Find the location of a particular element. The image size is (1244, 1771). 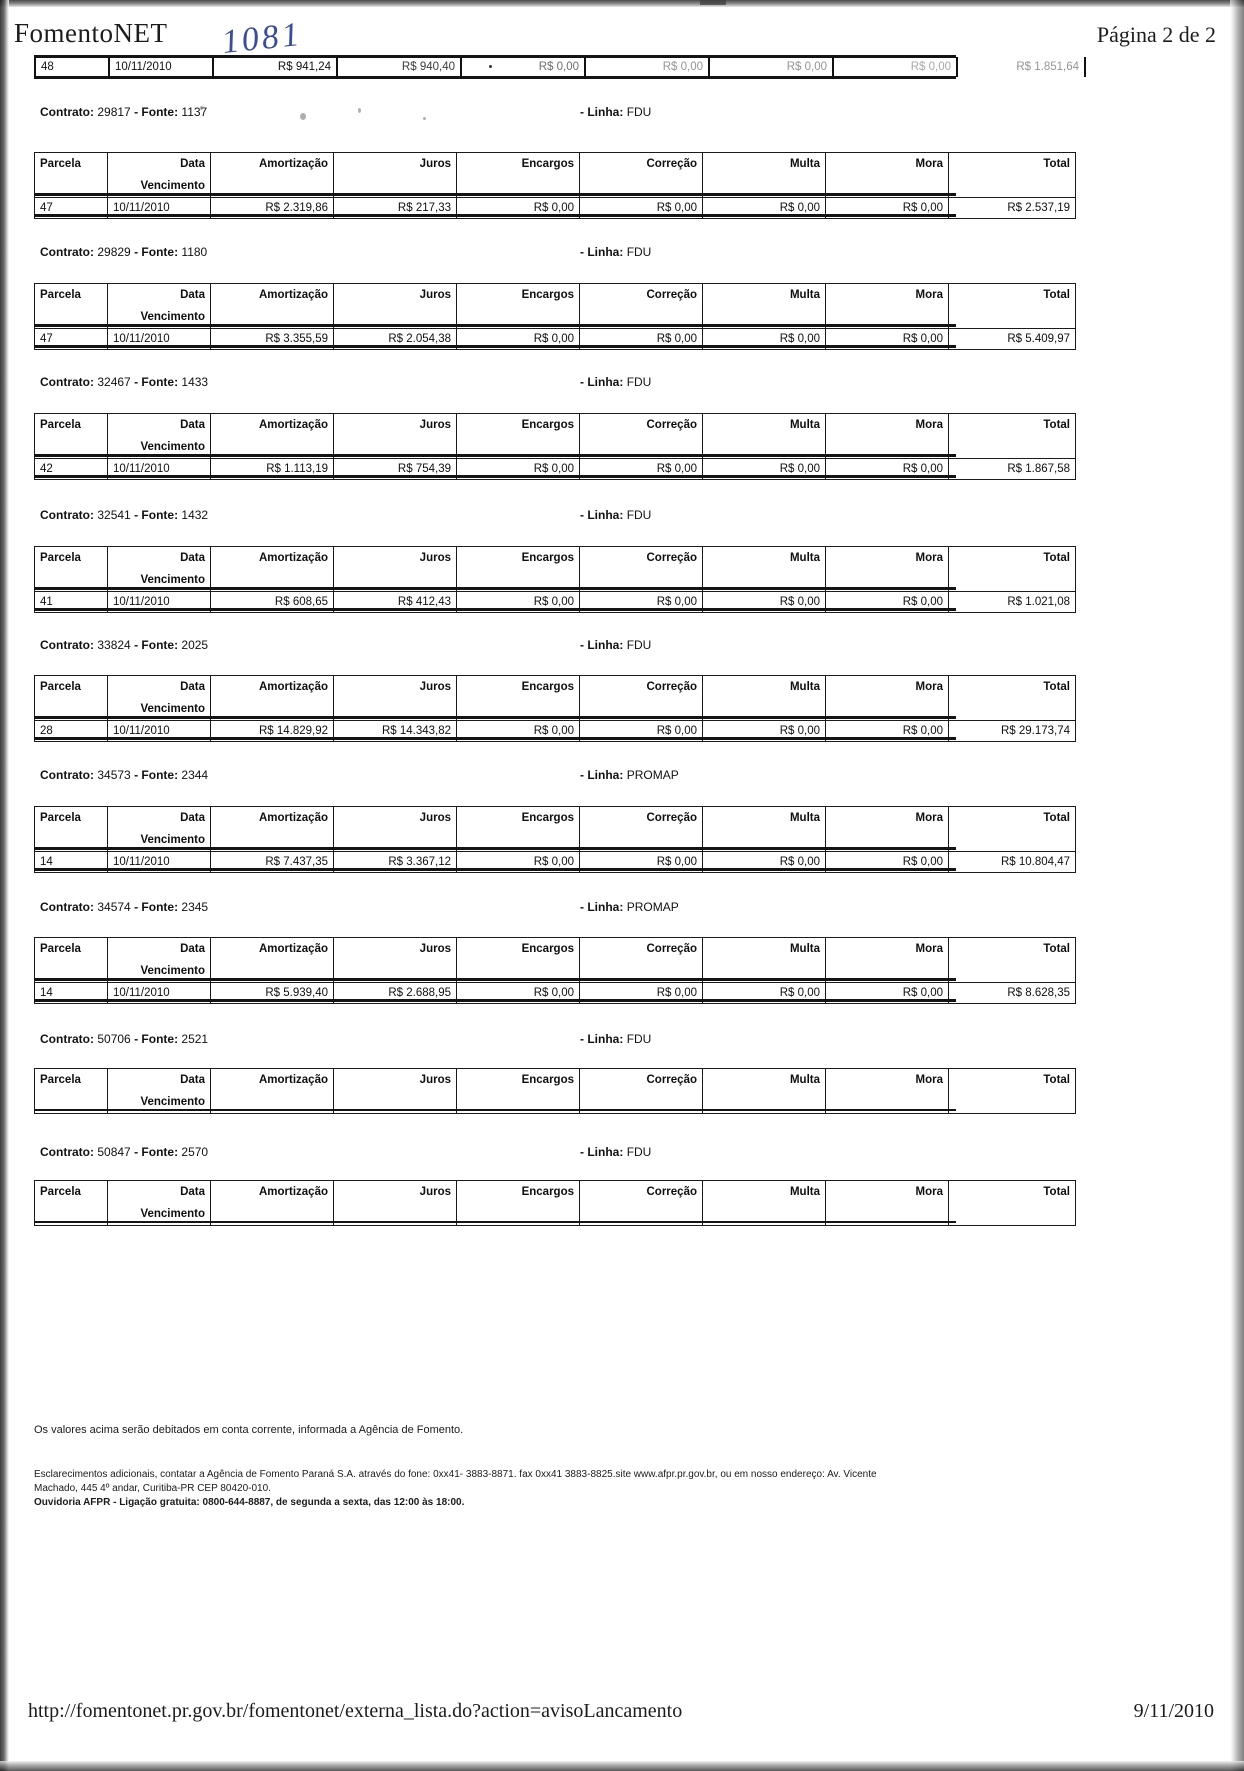

cell-total: R$ 10.804,47 is located at coordinates (1012, 862).